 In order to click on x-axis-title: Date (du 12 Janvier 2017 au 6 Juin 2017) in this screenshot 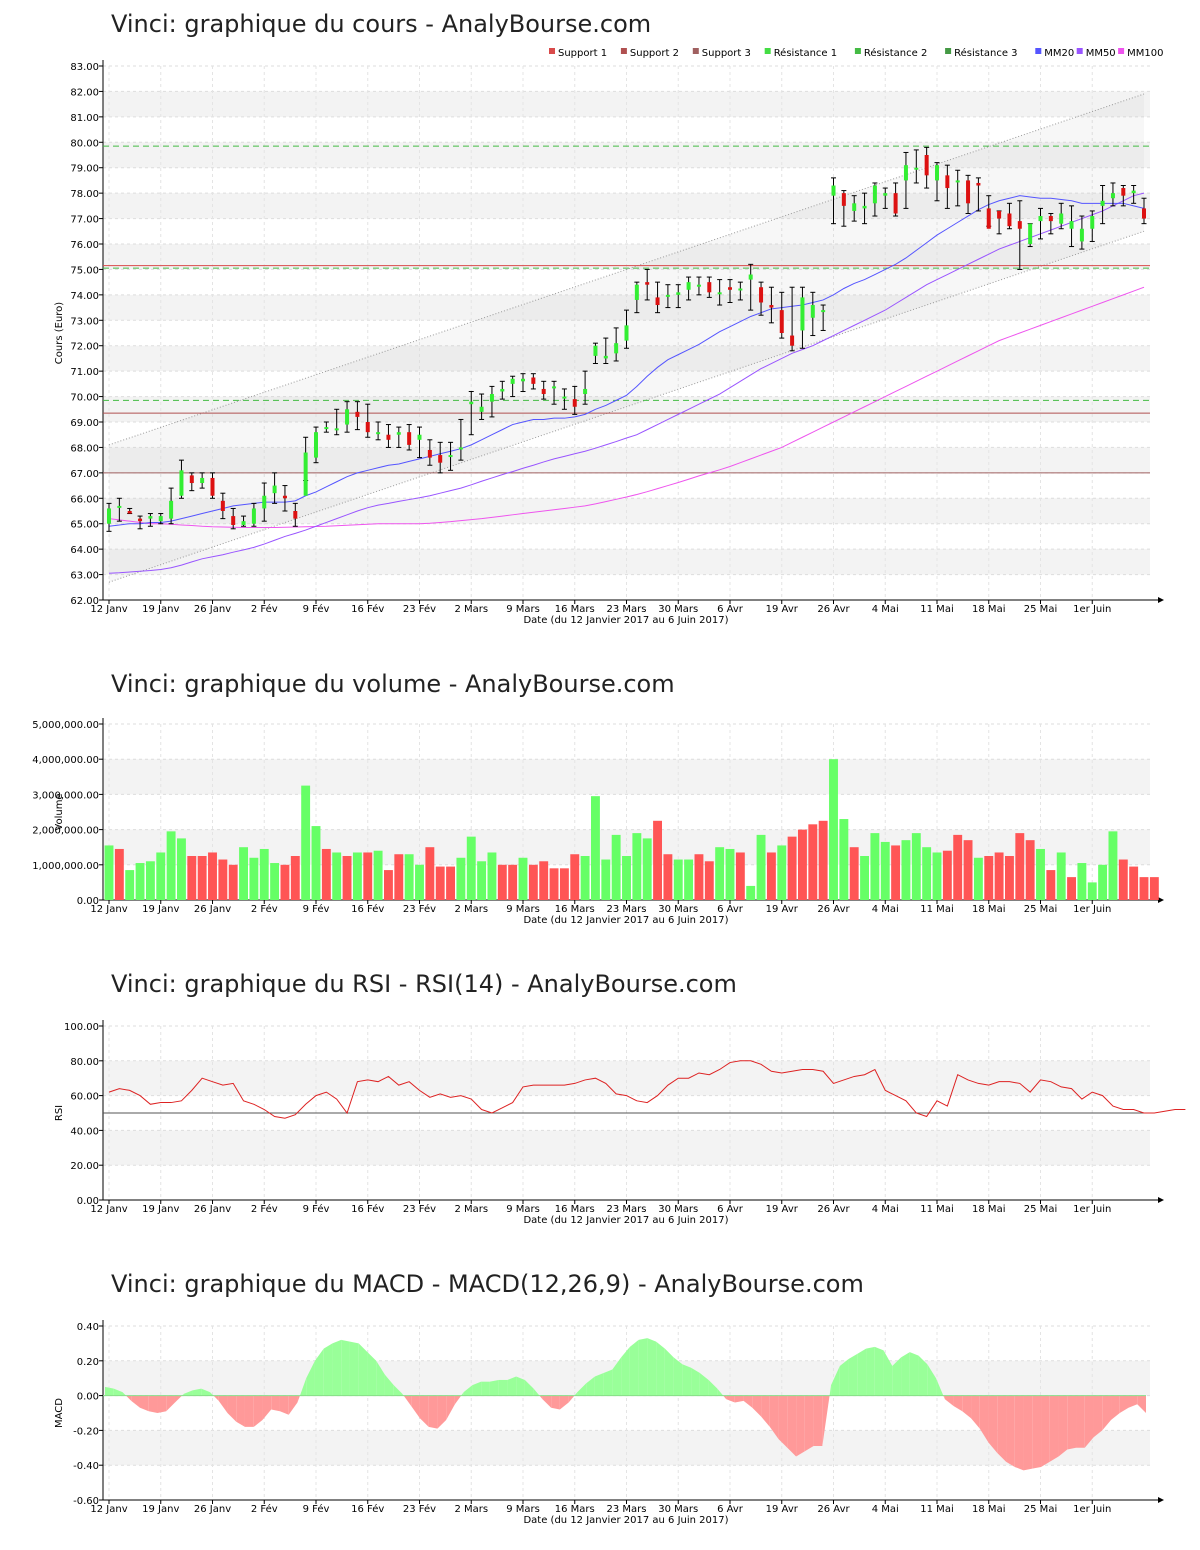, I will do `click(625, 1220)`.